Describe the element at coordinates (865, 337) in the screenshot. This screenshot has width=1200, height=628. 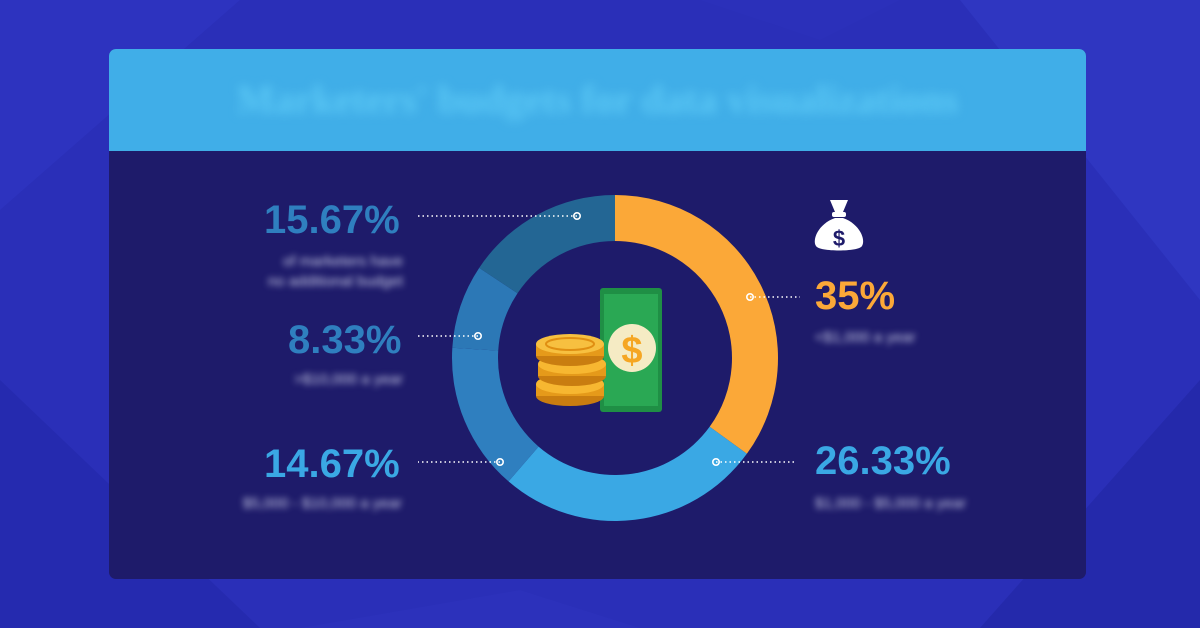
I see `slice-desc-under-1000: <$1,000 a year` at that location.